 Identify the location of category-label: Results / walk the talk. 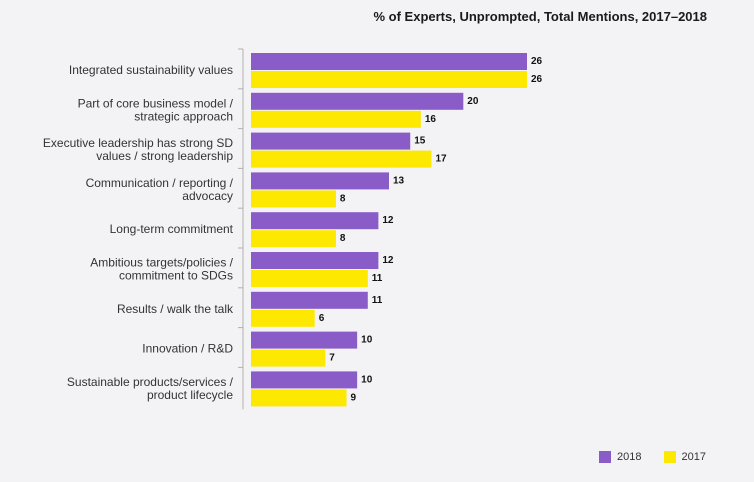
(175, 309).